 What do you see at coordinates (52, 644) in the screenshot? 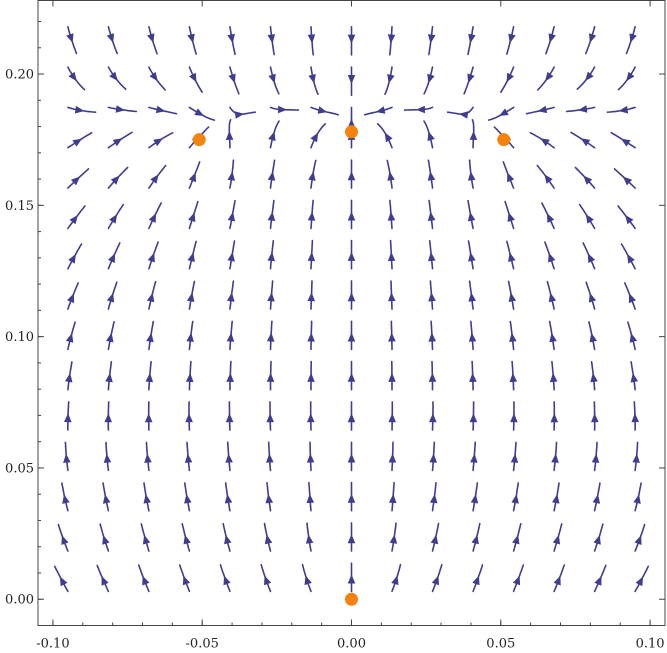
I see `x-tick-label: -0.10` at bounding box center [52, 644].